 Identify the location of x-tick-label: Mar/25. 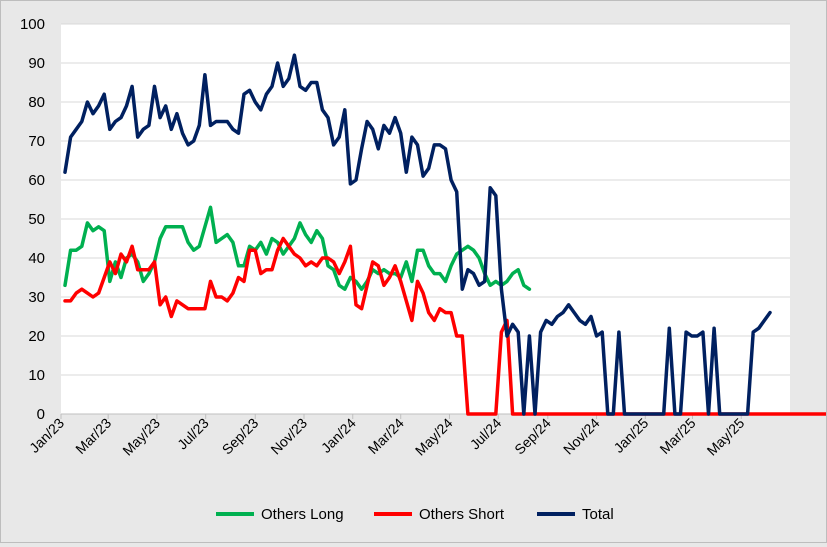
(677, 436).